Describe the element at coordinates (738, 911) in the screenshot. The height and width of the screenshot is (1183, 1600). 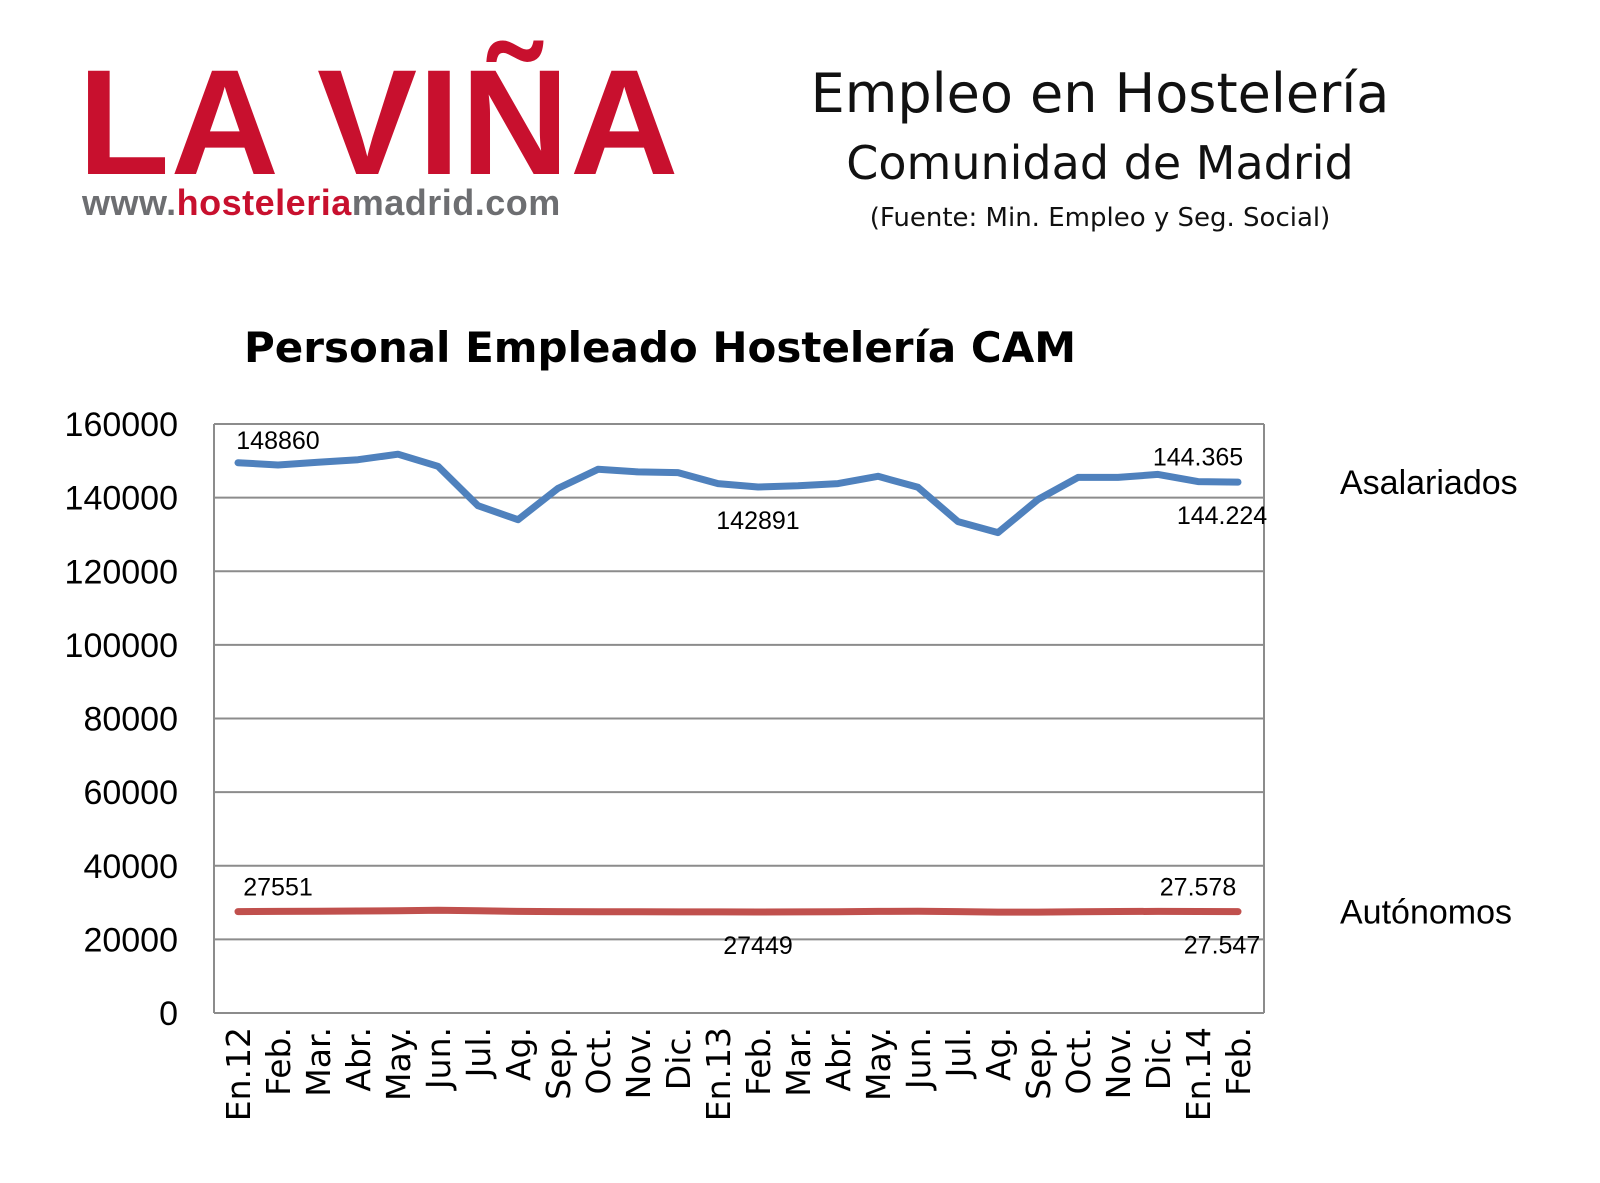
I see `series-line-autonomos` at that location.